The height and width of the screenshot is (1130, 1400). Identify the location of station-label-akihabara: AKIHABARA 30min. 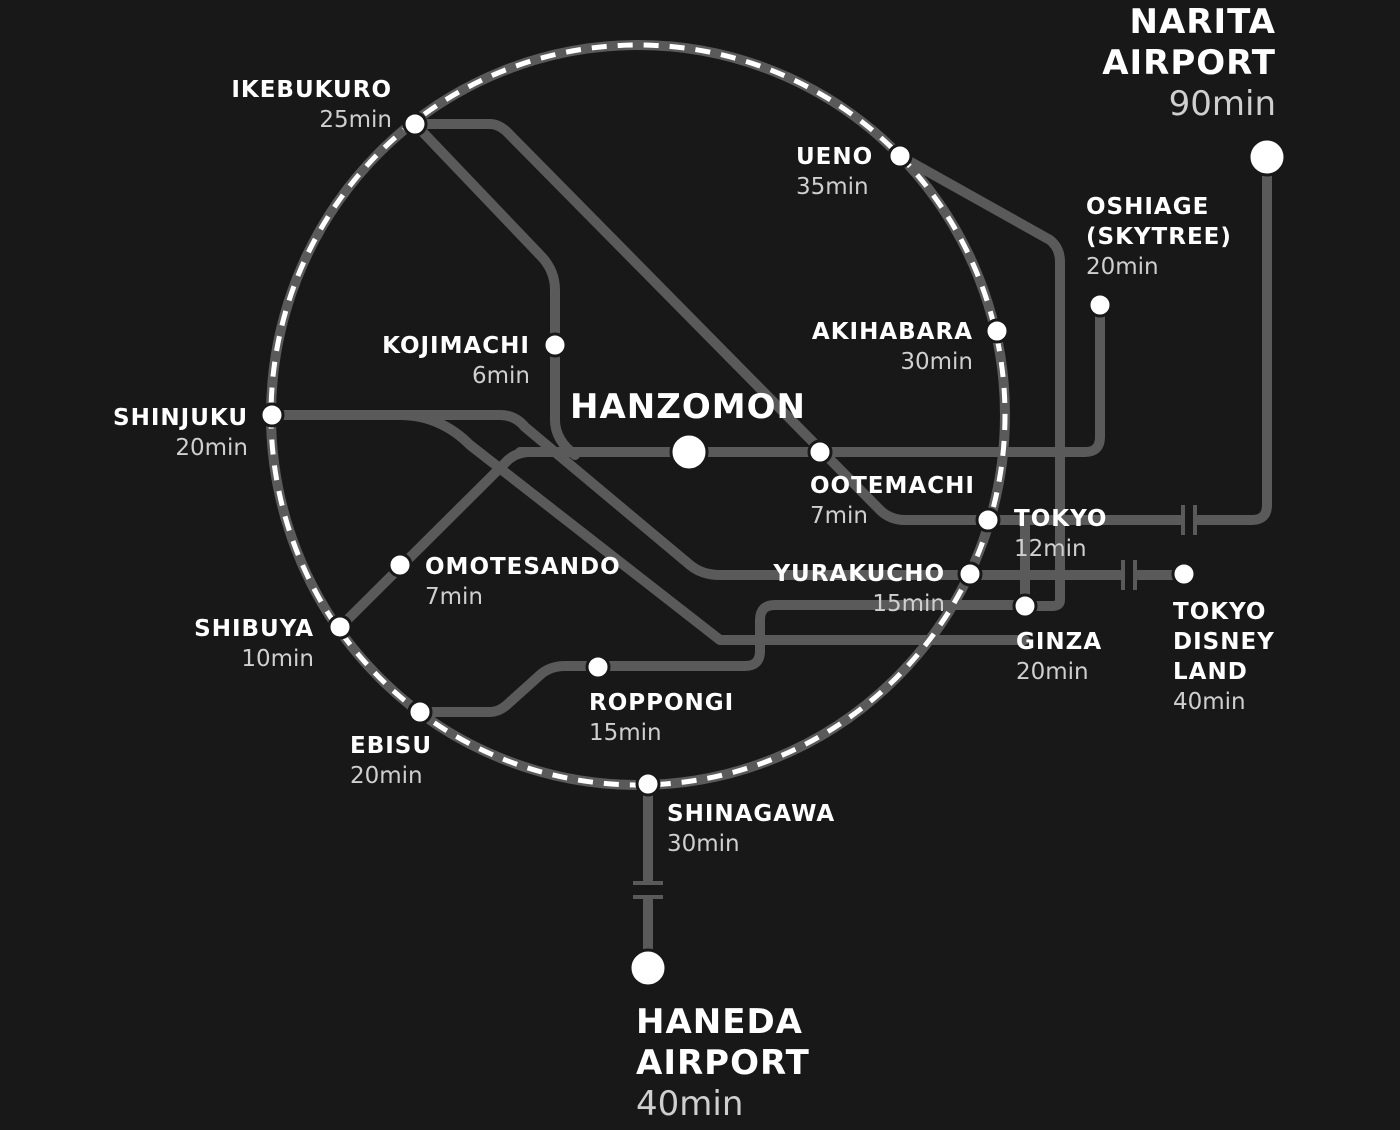
(892, 347).